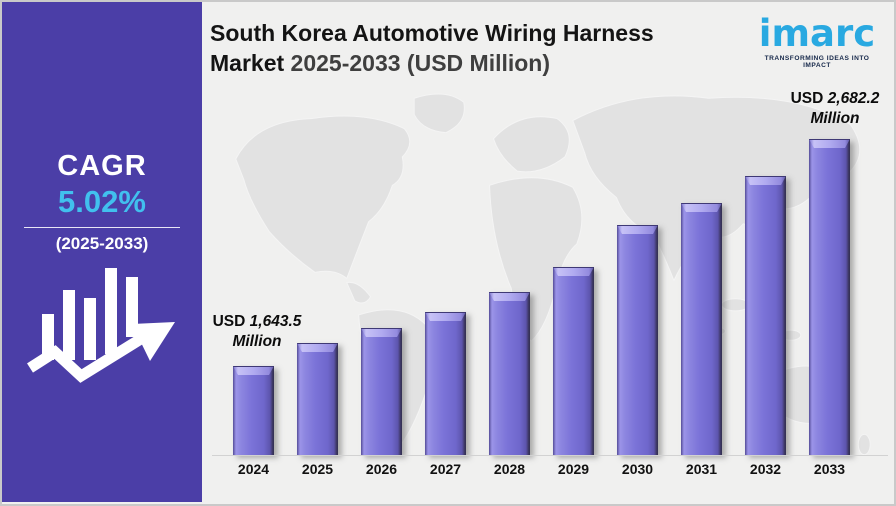 The height and width of the screenshot is (506, 896). What do you see at coordinates (853, 98) in the screenshot?
I see `annotation-number: 2,682.2` at bounding box center [853, 98].